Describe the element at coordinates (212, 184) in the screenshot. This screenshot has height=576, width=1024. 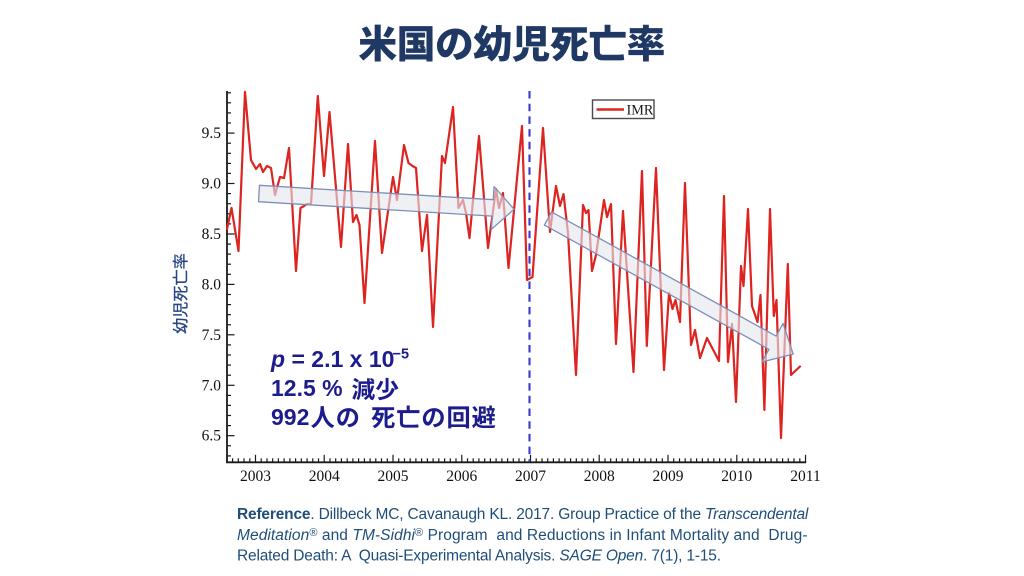
I see `svg-text: 9.0` at that location.